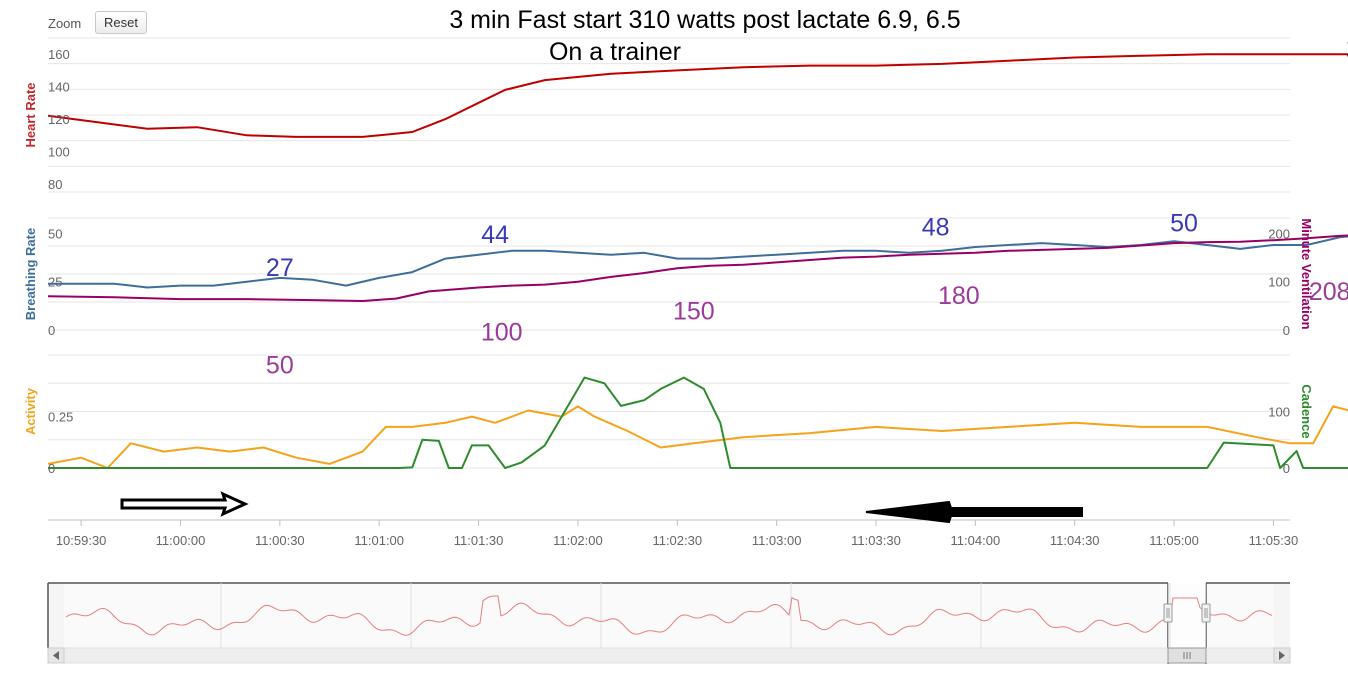 This screenshot has width=1348, height=686. I want to click on y-tick-label: 100, so click(59, 151).